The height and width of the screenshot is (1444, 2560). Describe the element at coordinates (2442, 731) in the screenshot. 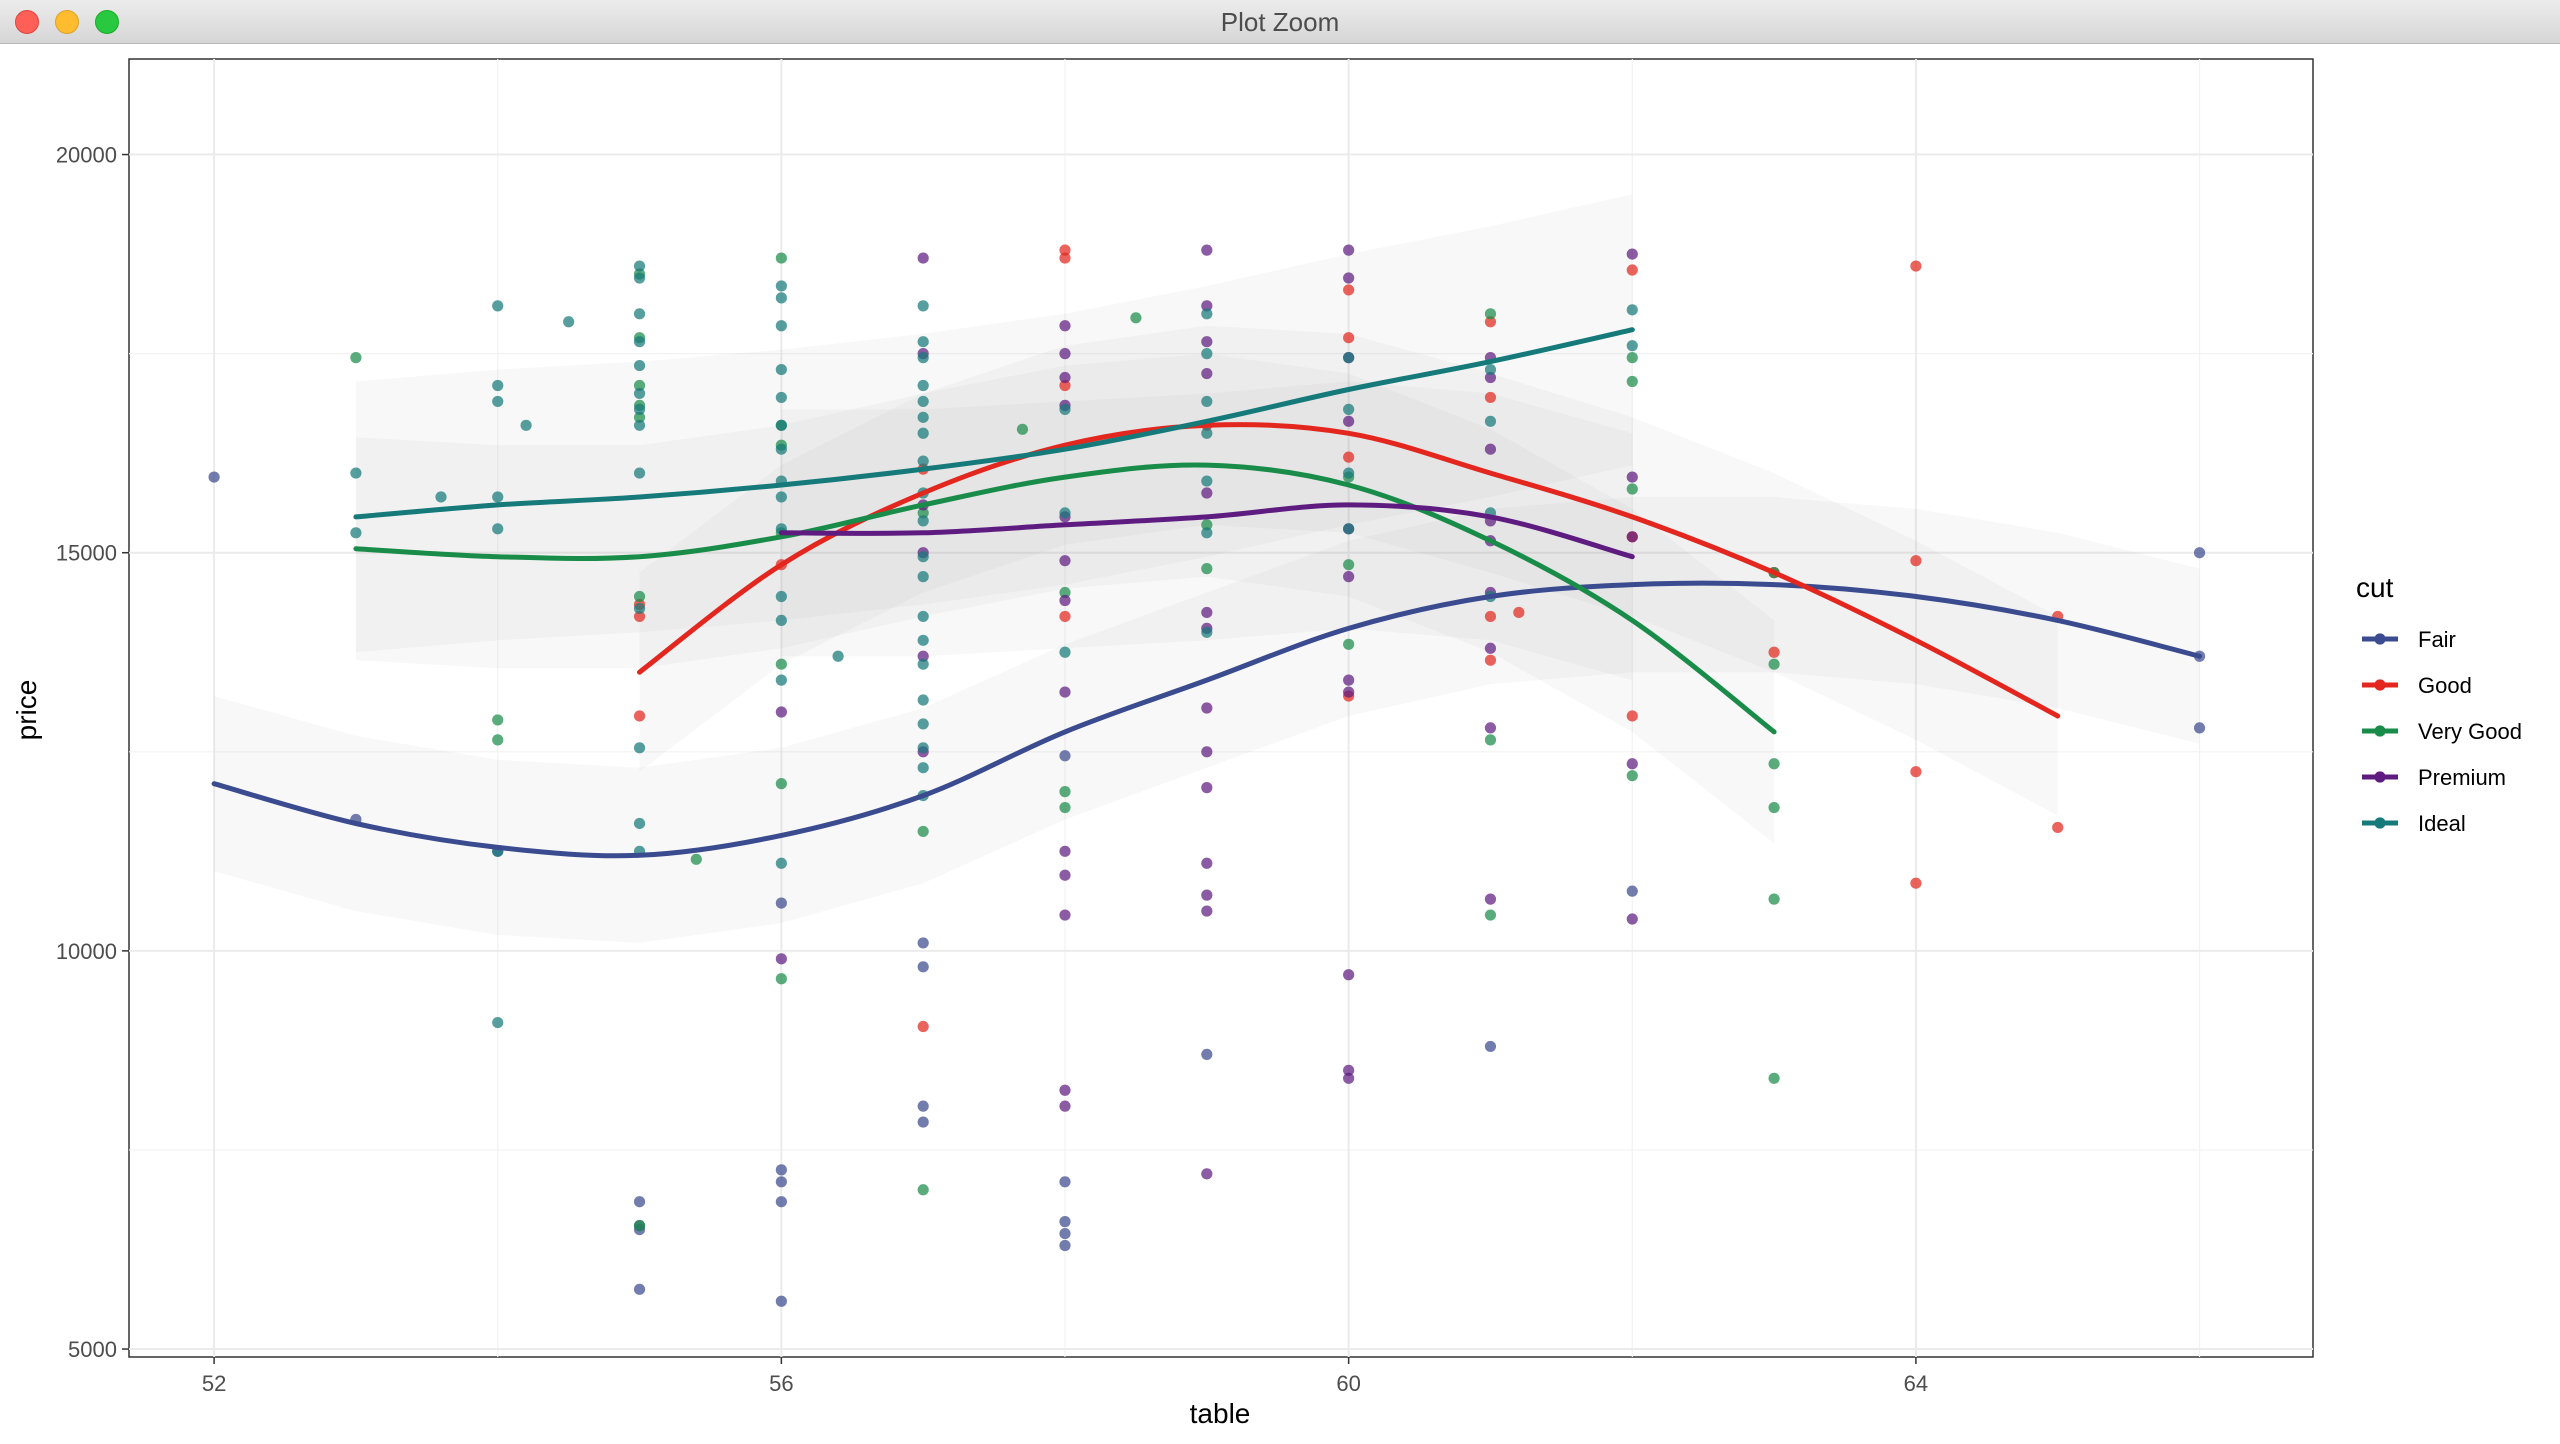

I see `legend-item-very-good: Very Good` at that location.